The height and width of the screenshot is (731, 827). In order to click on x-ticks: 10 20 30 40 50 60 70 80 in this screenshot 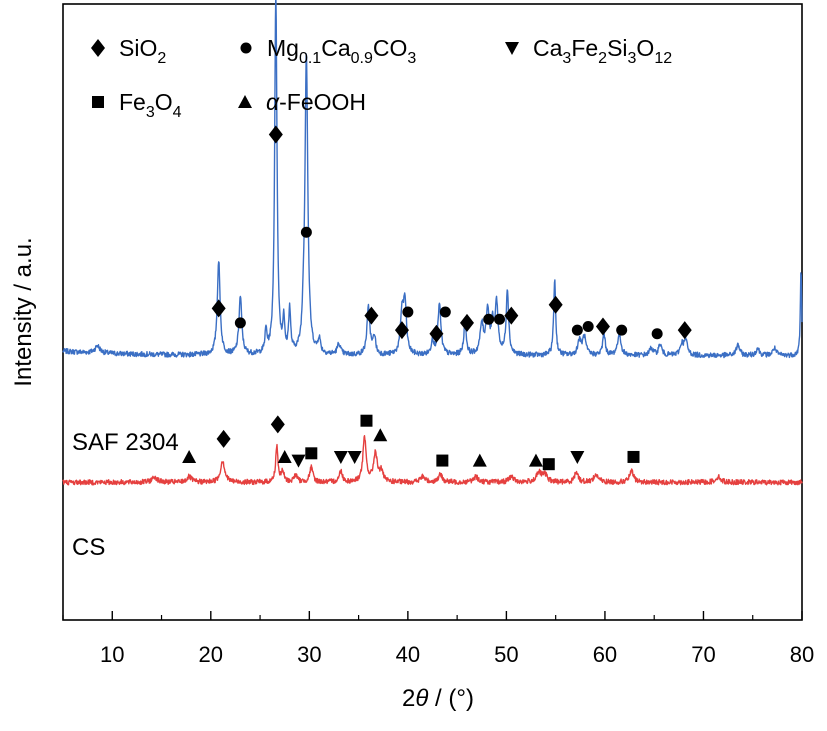, I will do `click(438, 639)`.